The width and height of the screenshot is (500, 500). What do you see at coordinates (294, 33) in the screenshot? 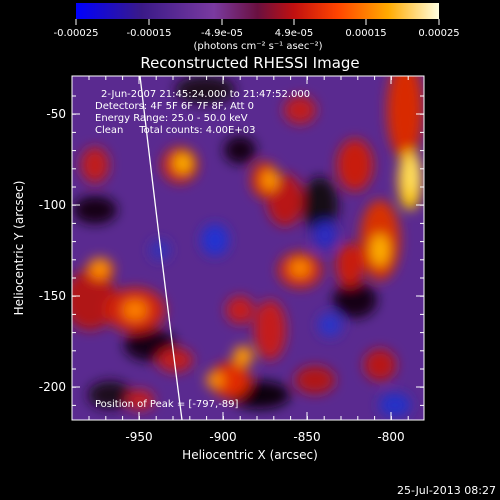
I see `colorbar-tick-label-3: 4.9e-05` at bounding box center [294, 33].